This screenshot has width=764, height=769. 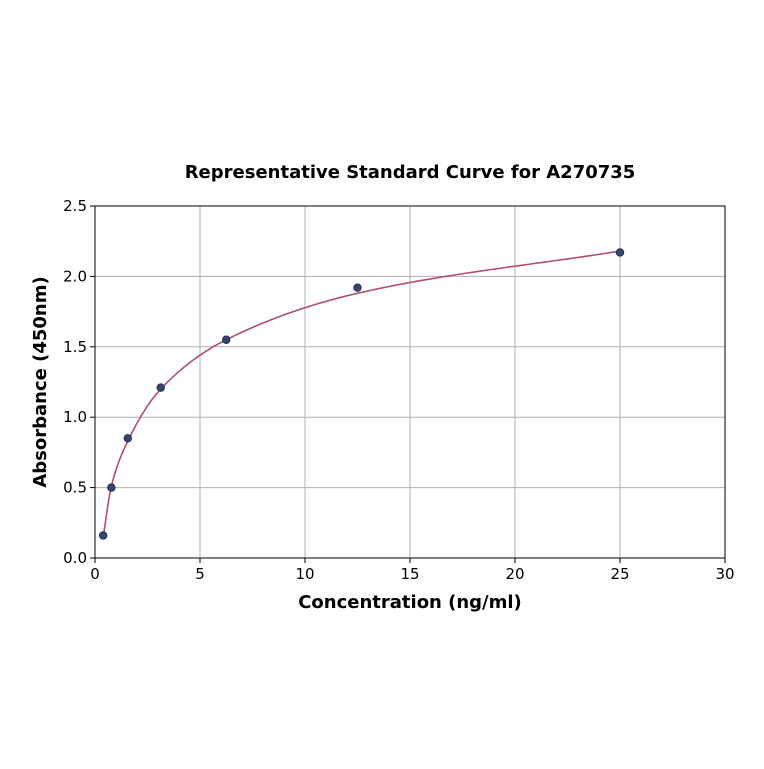 What do you see at coordinates (514, 574) in the screenshot?
I see `x-tick-label: 20` at bounding box center [514, 574].